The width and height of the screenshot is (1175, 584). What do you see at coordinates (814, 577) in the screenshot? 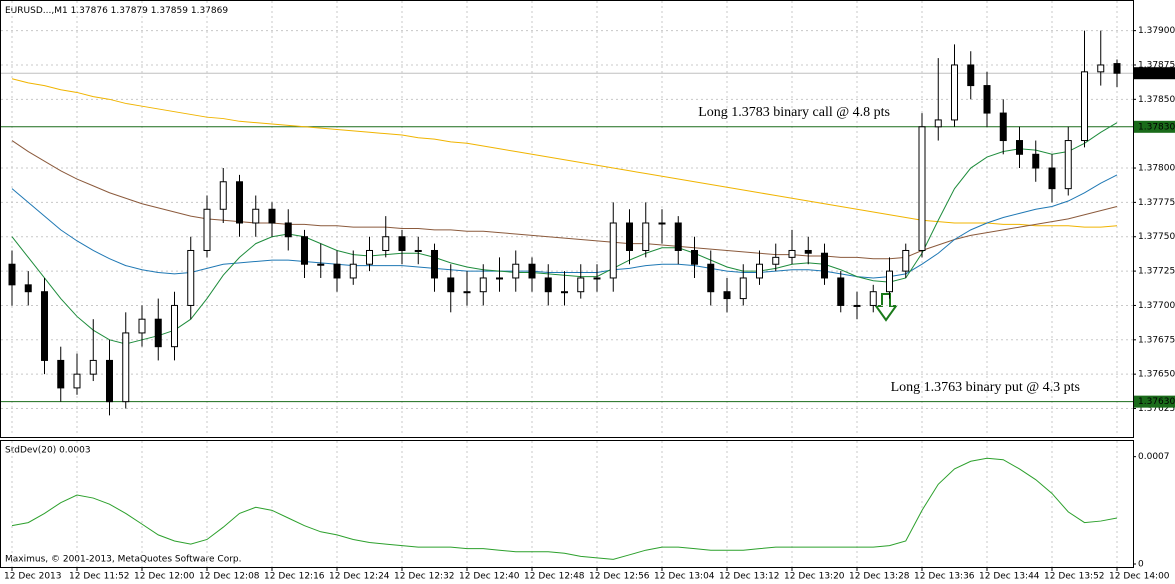
I see `x-tick-label: 12 Dec 13:20` at bounding box center [814, 577].